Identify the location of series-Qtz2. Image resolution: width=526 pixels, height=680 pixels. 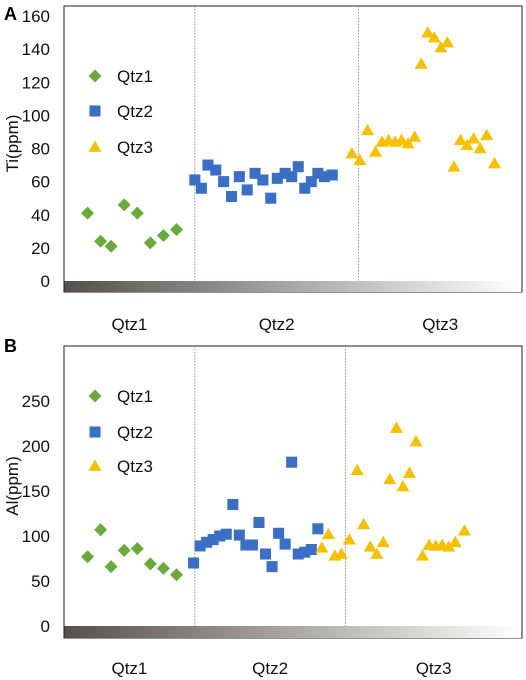
(256, 514).